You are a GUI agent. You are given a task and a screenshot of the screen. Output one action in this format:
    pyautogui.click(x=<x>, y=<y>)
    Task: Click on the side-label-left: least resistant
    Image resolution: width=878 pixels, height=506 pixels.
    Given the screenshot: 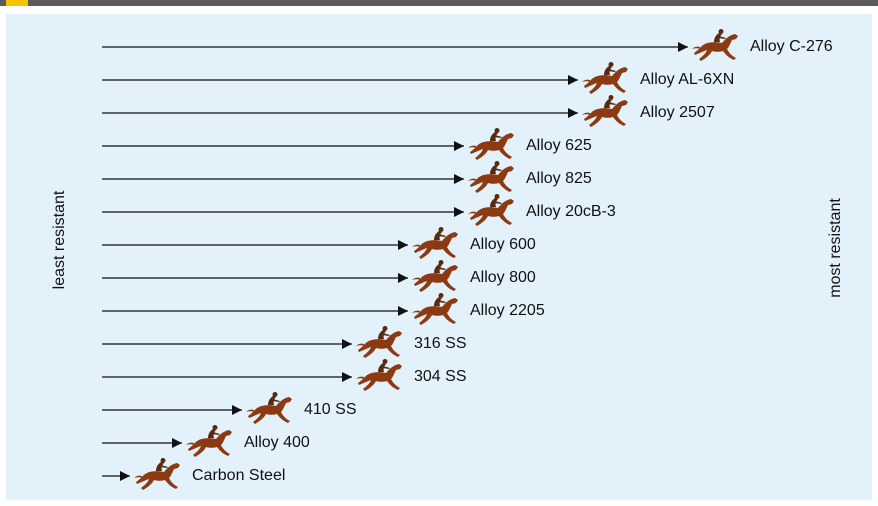 What is the action you would take?
    pyautogui.click(x=59, y=239)
    